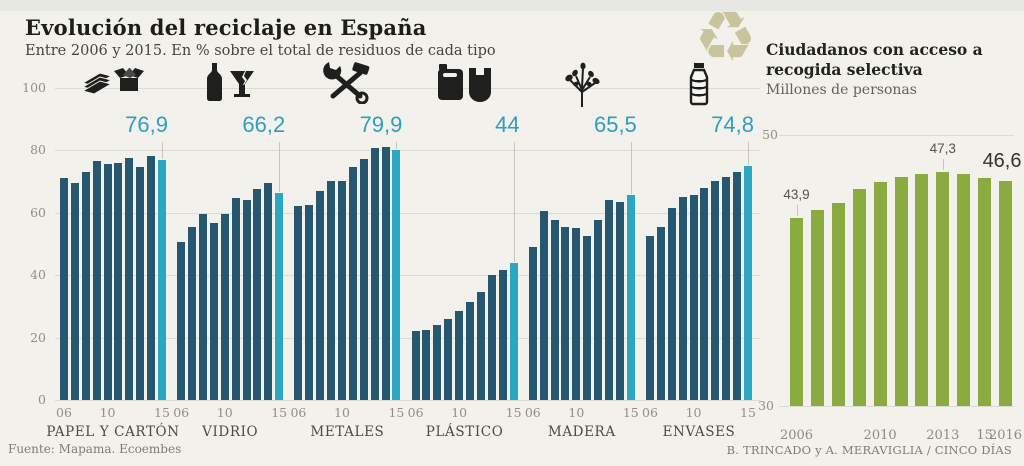 Image resolution: width=1024 pixels, height=466 pixels. What do you see at coordinates (42, 399) in the screenshot?
I see `y-axis-label: 0` at bounding box center [42, 399].